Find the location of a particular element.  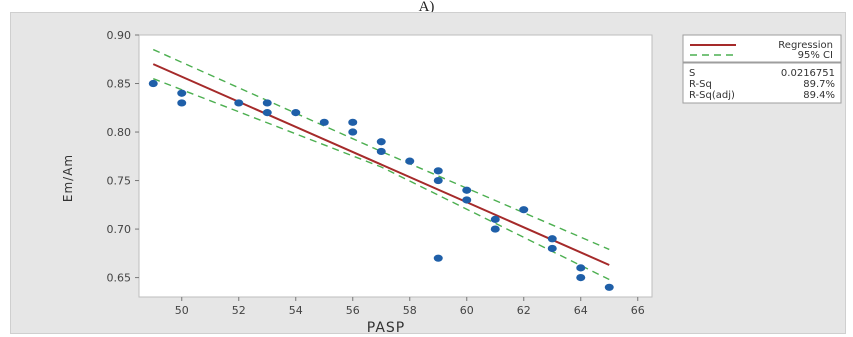

x-tick-label: 60 is located at coordinates (467, 310).